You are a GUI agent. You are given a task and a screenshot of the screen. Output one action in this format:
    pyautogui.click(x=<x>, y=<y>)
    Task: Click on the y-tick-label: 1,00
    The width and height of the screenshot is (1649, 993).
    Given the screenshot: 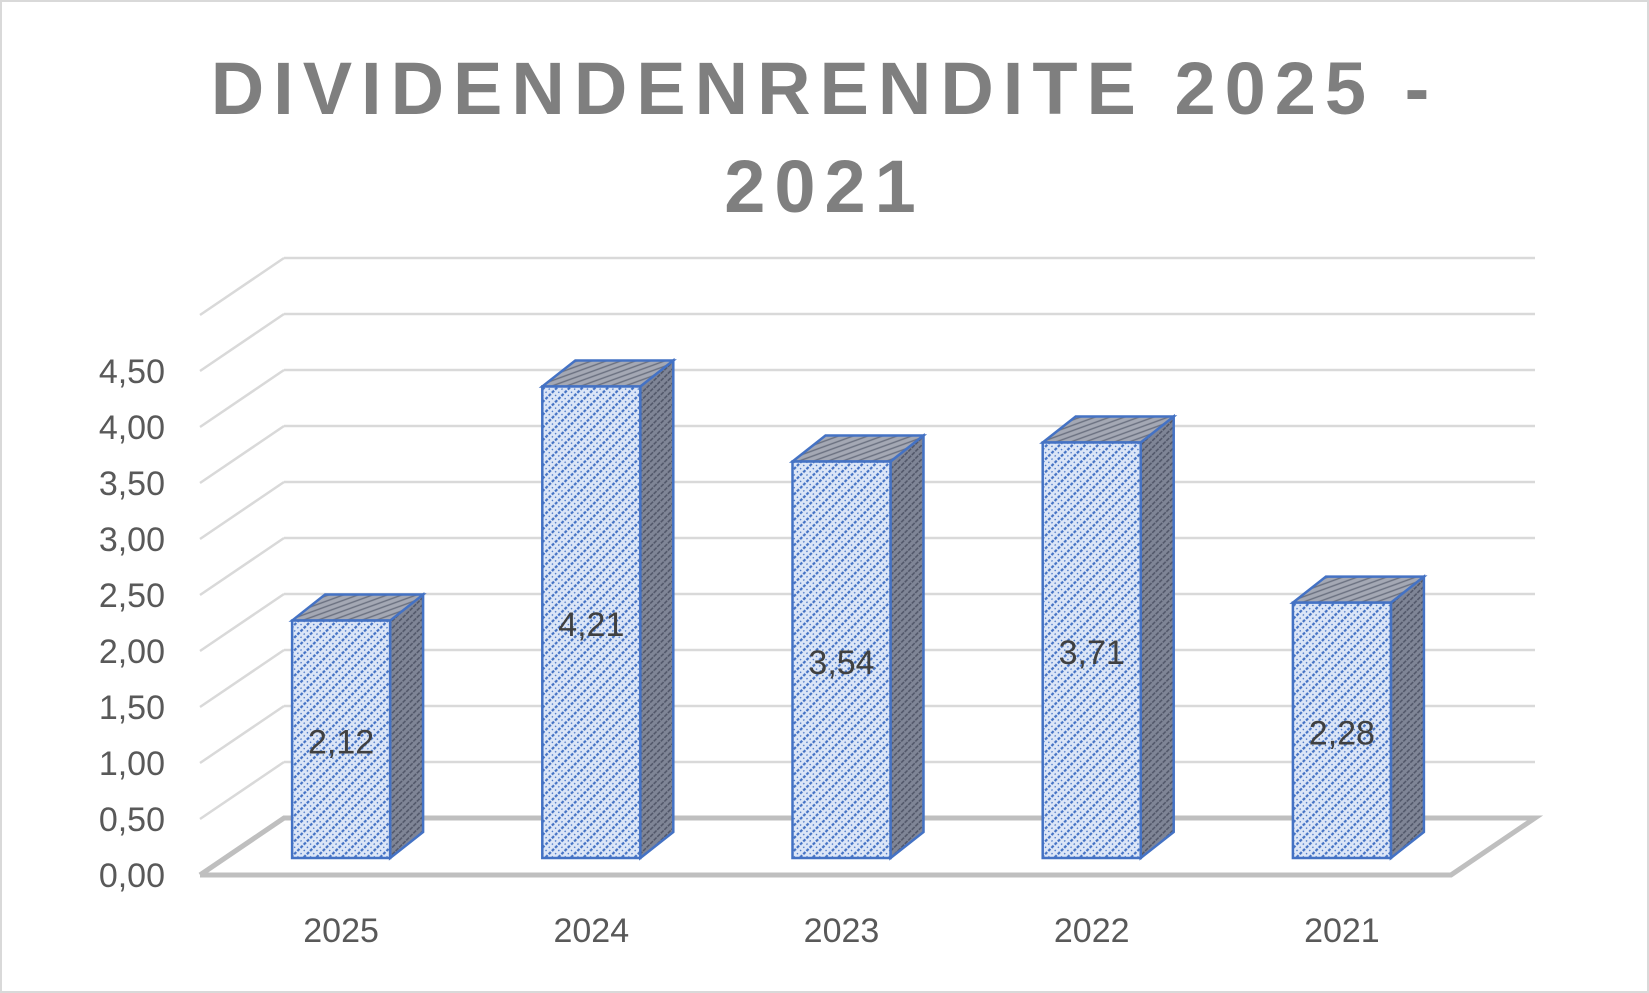 What is the action you would take?
    pyautogui.click(x=132, y=764)
    